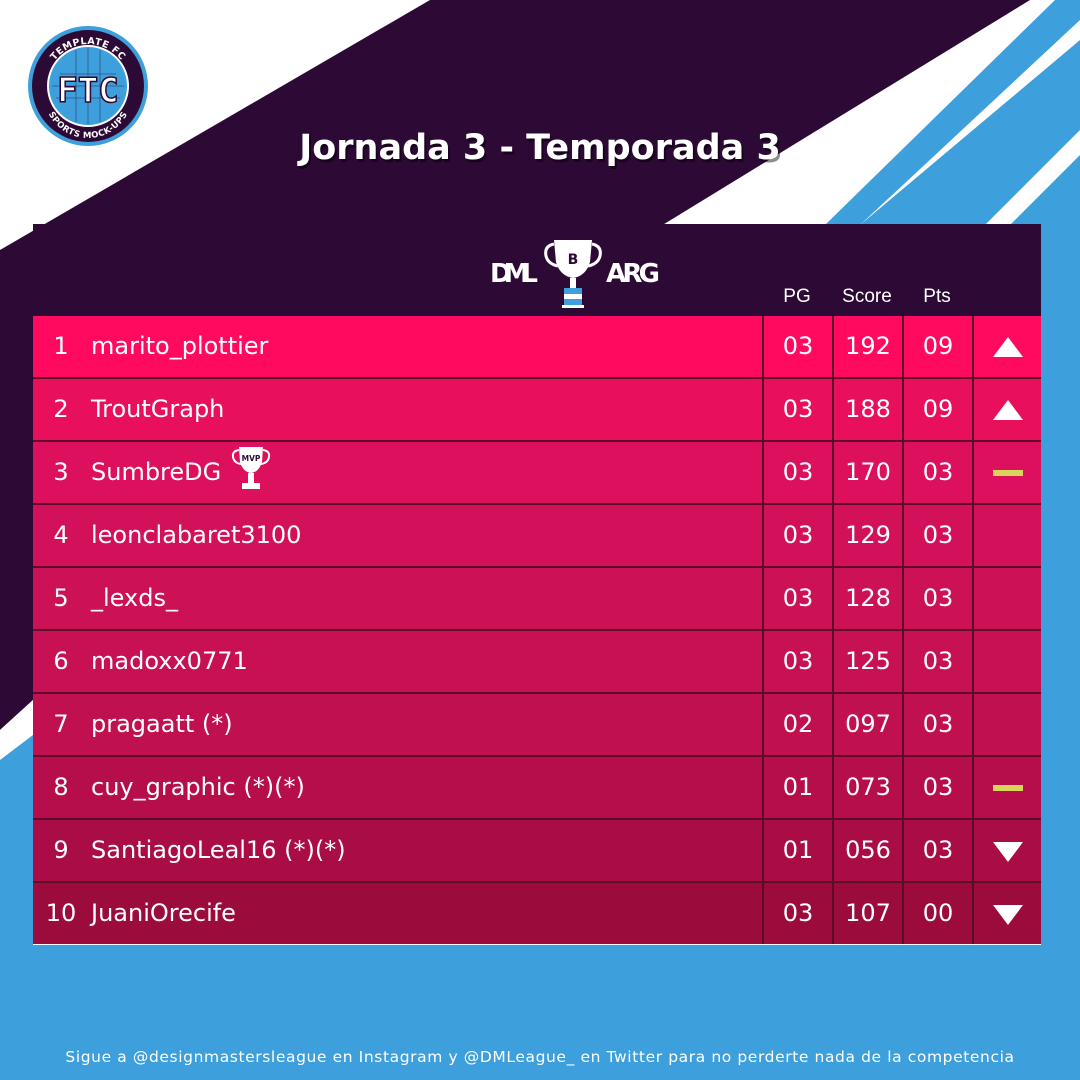 The image size is (1080, 1080). I want to click on player-name: TroutGraph, so click(411, 409).